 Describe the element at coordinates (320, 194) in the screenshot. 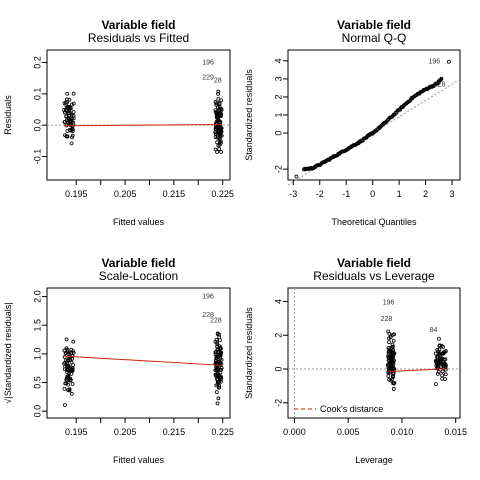

I see `x-tick-label: -2` at that location.